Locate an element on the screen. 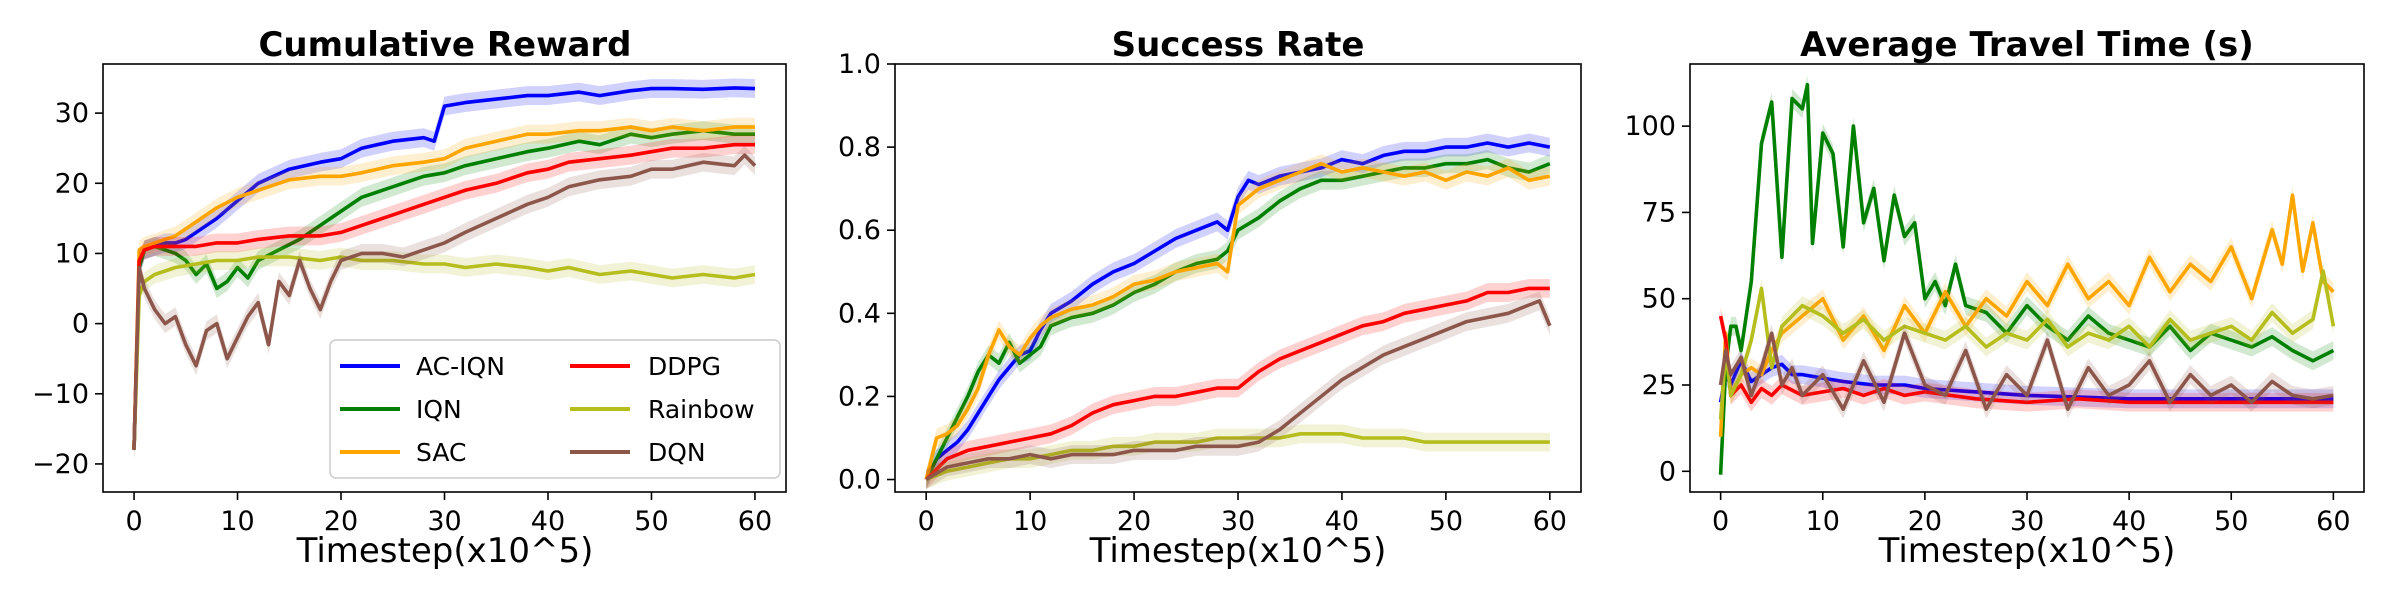 The image size is (2400, 600). y-tick-label: 25 is located at coordinates (1659, 385).